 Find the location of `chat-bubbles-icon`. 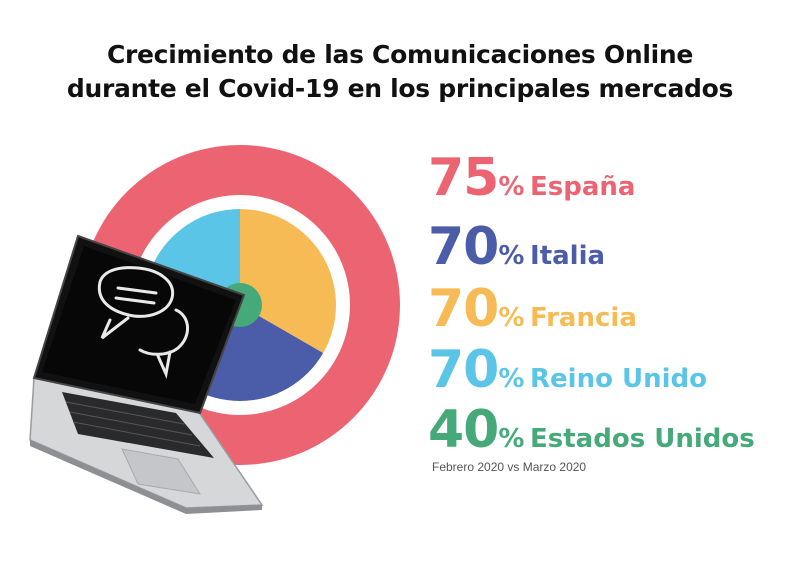

chat-bubbles-icon is located at coordinates (143, 323).